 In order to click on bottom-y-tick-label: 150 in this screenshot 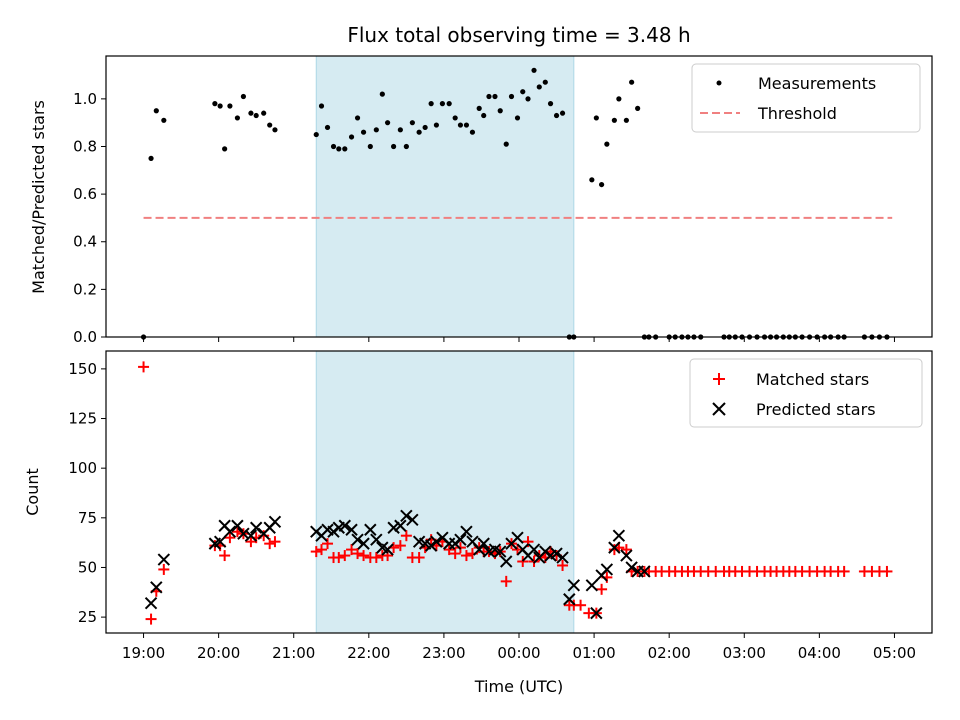, I will do `click(82, 369)`.